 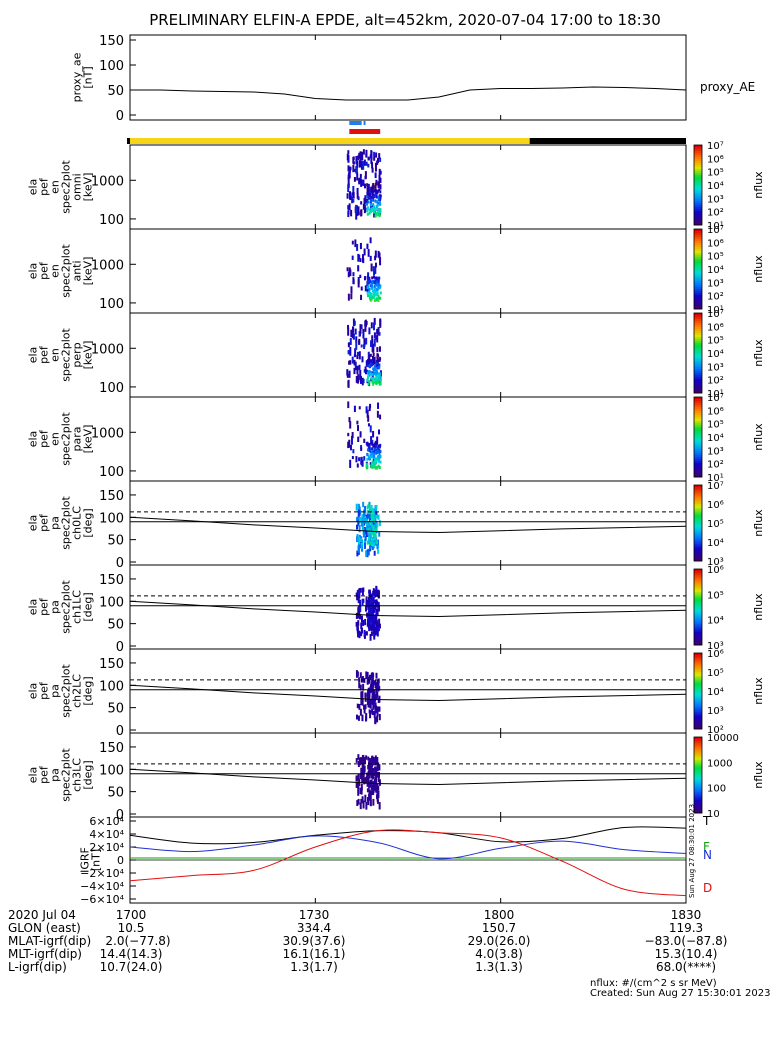 I want to click on y-tick-label: 100, so click(x=111, y=66).